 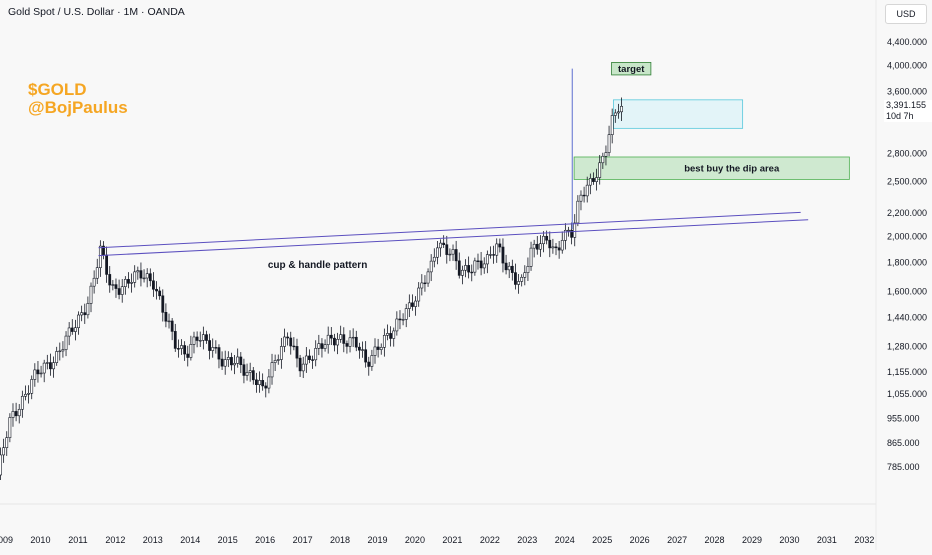 What do you see at coordinates (906, 14) in the screenshot?
I see `currency-selector: USD` at bounding box center [906, 14].